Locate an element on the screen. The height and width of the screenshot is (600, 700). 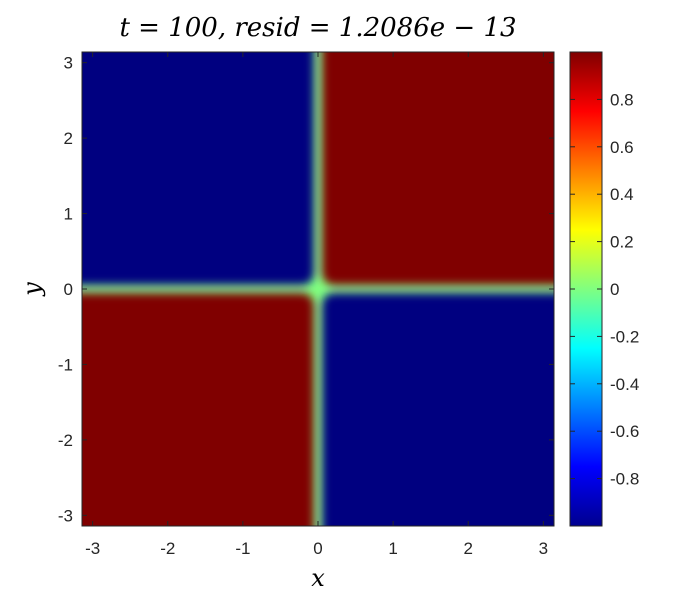
y-tick-label: 0 is located at coordinates (68, 289).